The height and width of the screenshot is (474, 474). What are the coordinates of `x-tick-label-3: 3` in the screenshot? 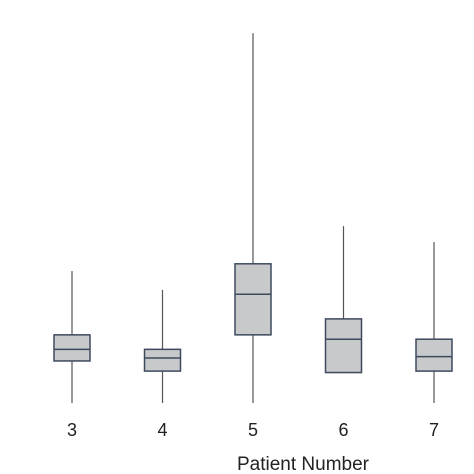 It's located at (72, 430).